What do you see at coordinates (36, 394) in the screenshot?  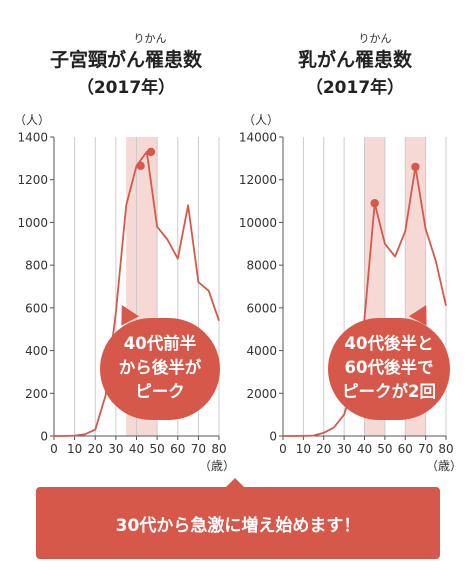 I see `cervical-y-tick-label-1: 200` at bounding box center [36, 394].